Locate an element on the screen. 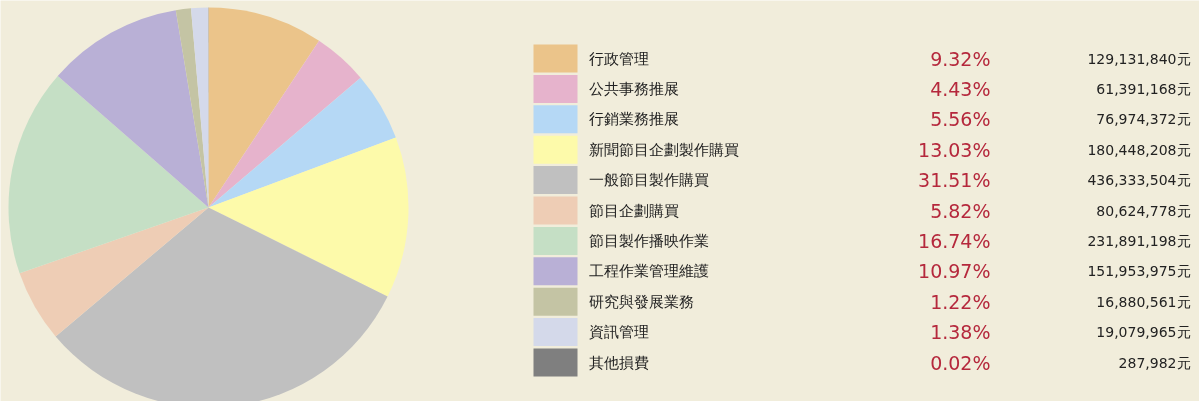  data-label: 231,891,198元 is located at coordinates (1139, 240).